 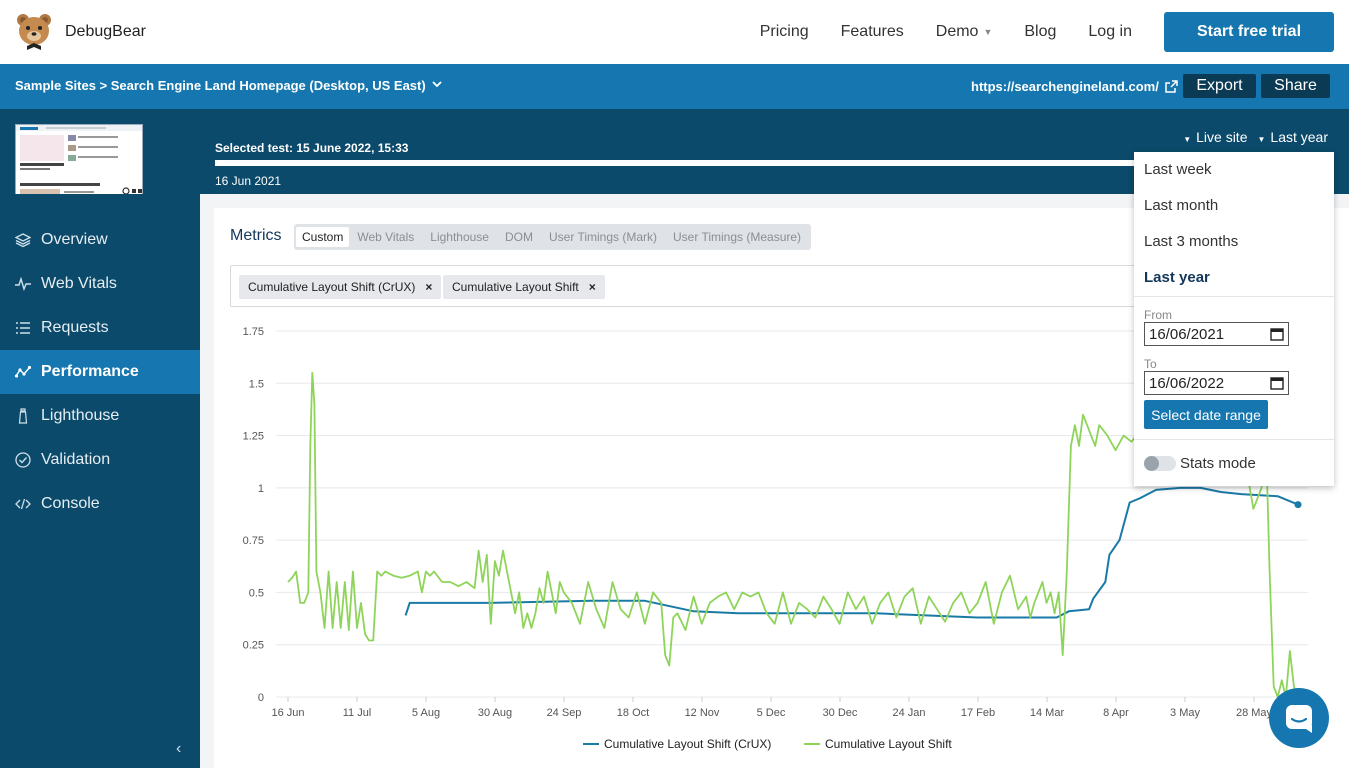 What do you see at coordinates (386, 237) in the screenshot?
I see `tab-web-vitals: Web Vitals` at bounding box center [386, 237].